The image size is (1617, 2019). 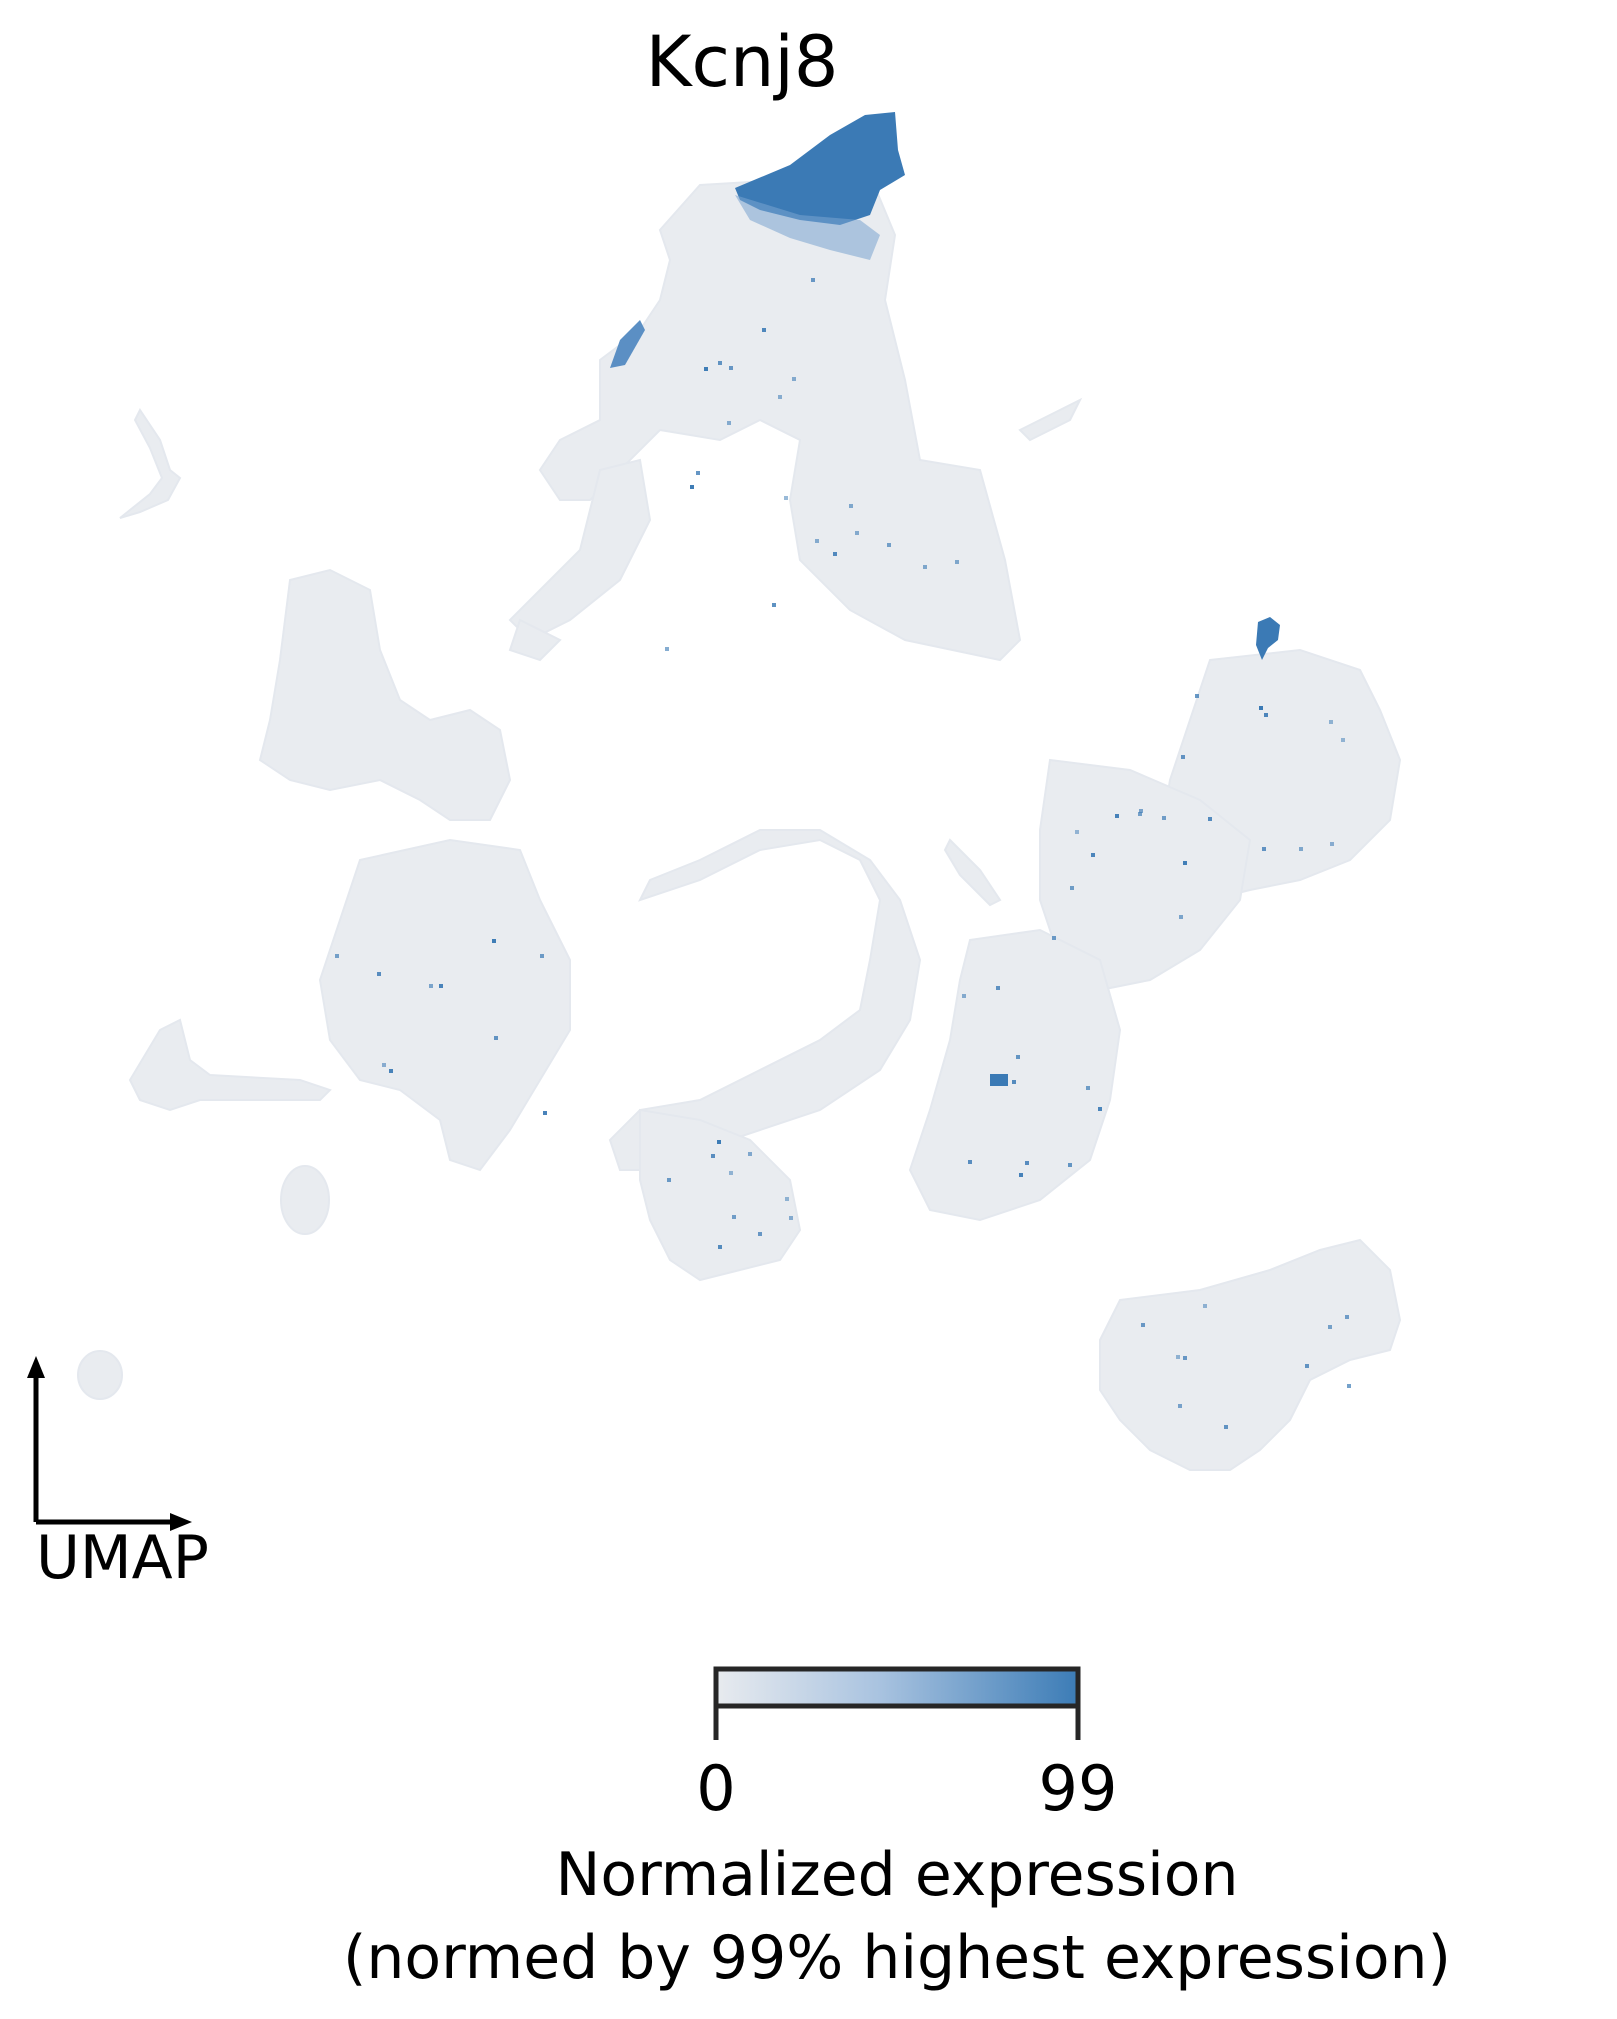 I want to click on cluster-left-stem, so click(x=580, y=550).